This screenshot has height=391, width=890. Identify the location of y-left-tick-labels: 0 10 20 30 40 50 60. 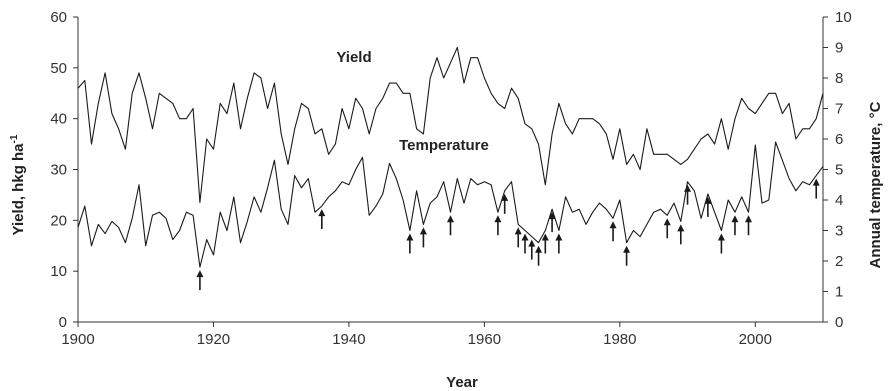
(58, 170).